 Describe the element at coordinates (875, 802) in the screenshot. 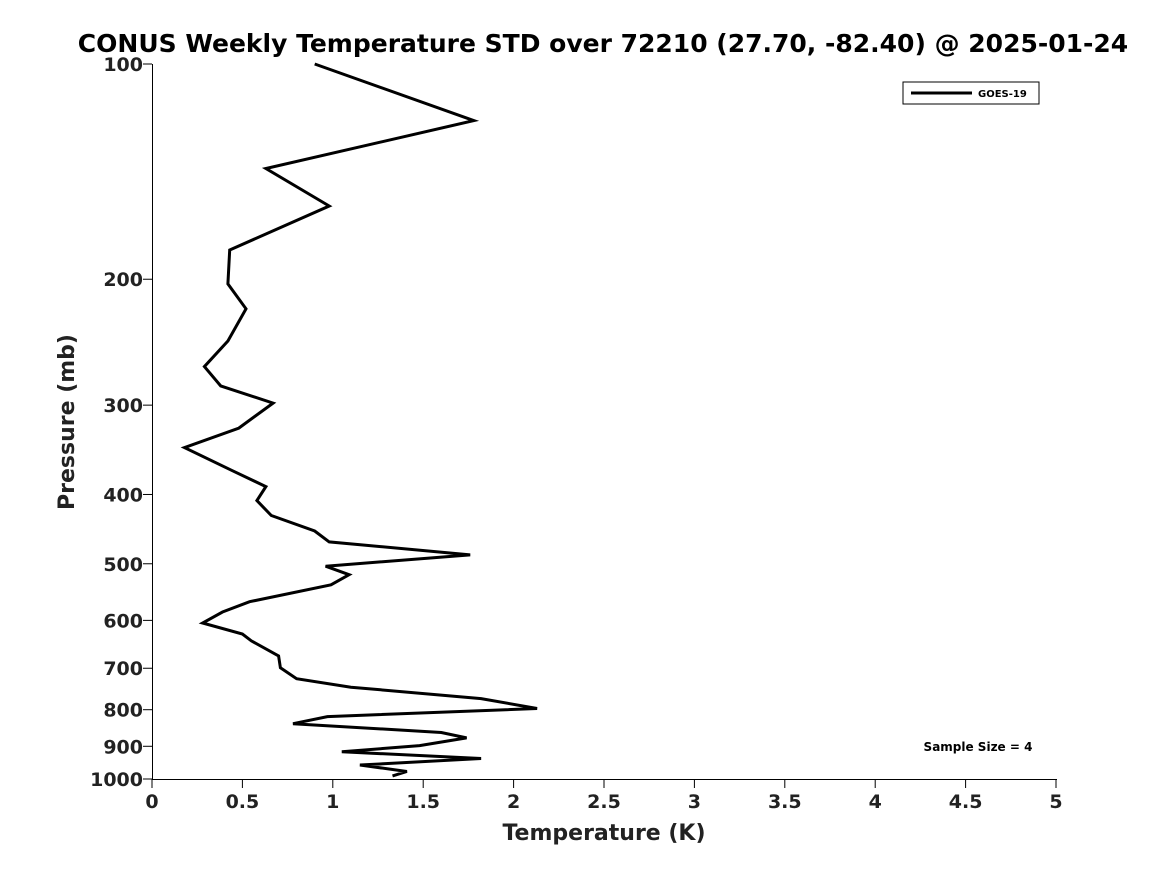

I see `x-tick-label: 4` at that location.